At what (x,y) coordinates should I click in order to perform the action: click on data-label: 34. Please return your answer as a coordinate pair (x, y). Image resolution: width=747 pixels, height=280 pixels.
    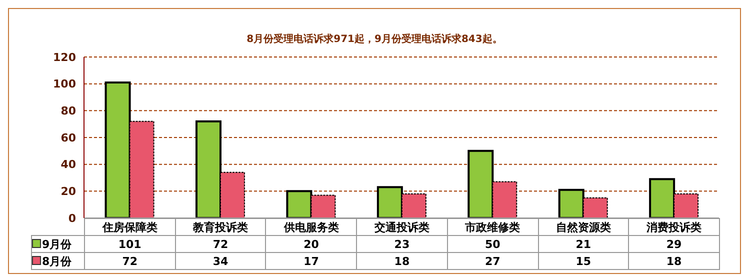
    Looking at the image, I should click on (220, 261).